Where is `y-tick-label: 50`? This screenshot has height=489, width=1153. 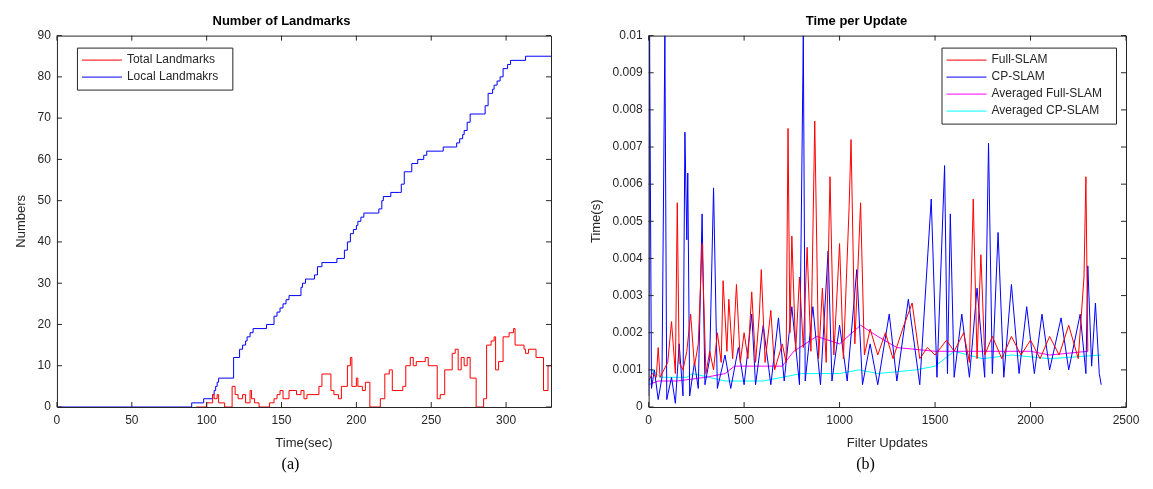
y-tick-label: 50 is located at coordinates (44, 199).